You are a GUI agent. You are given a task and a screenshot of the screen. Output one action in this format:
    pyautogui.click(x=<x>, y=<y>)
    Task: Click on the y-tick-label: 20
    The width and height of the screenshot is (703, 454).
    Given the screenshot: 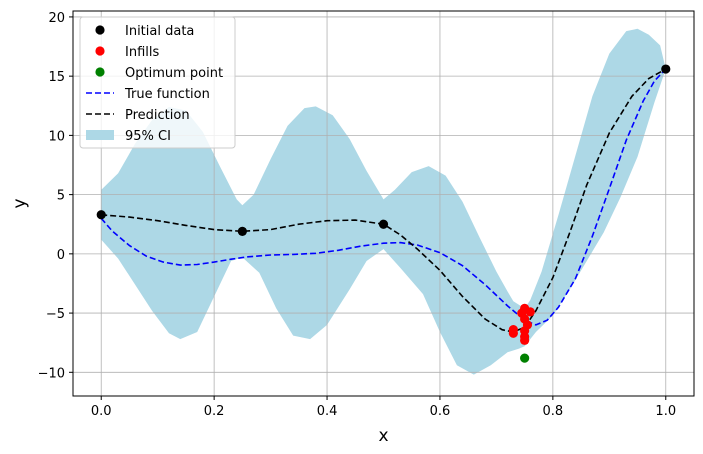 What is the action you would take?
    pyautogui.click(x=56, y=18)
    